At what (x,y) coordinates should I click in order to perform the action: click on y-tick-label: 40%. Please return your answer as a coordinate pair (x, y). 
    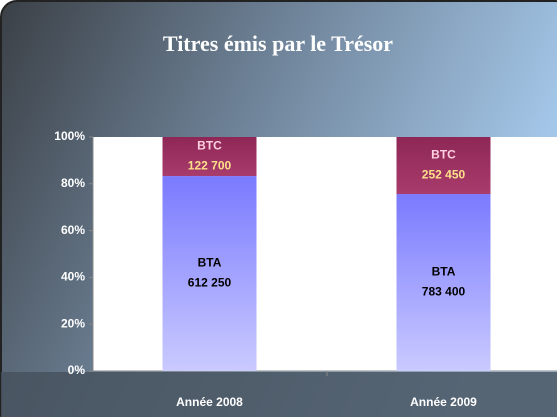
    Looking at the image, I should click on (73, 277).